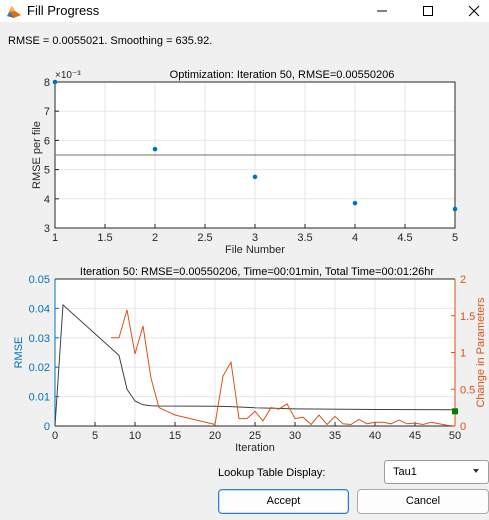  Describe the element at coordinates (19, 353) in the screenshot. I see `y-left-axis-label: RMSE` at that location.